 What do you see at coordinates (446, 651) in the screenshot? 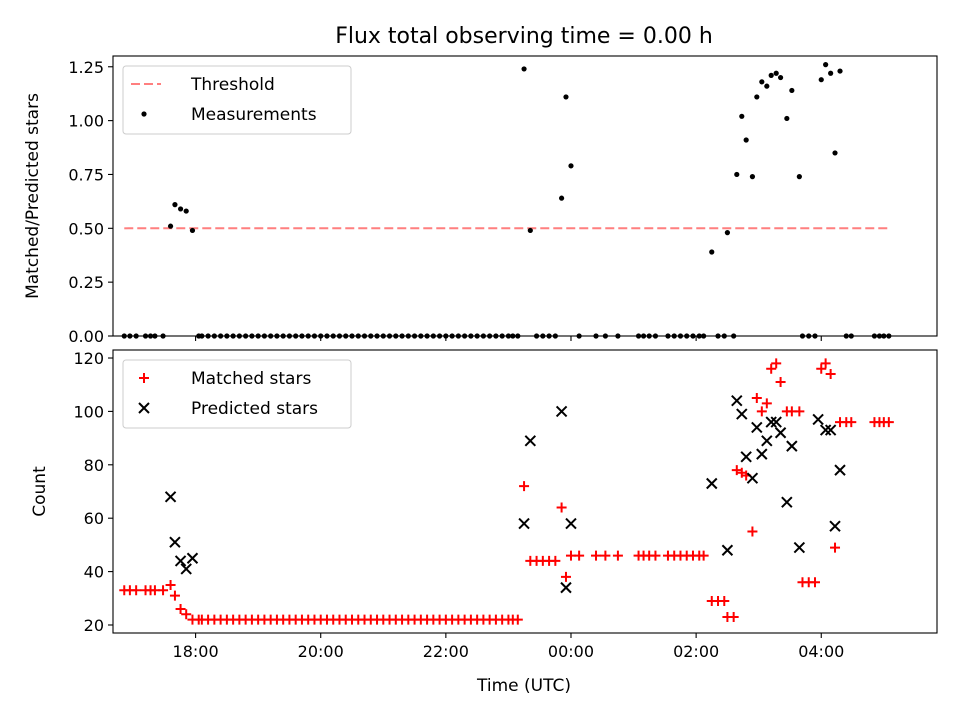
I see `x-tick-label: 22:00` at bounding box center [446, 651].